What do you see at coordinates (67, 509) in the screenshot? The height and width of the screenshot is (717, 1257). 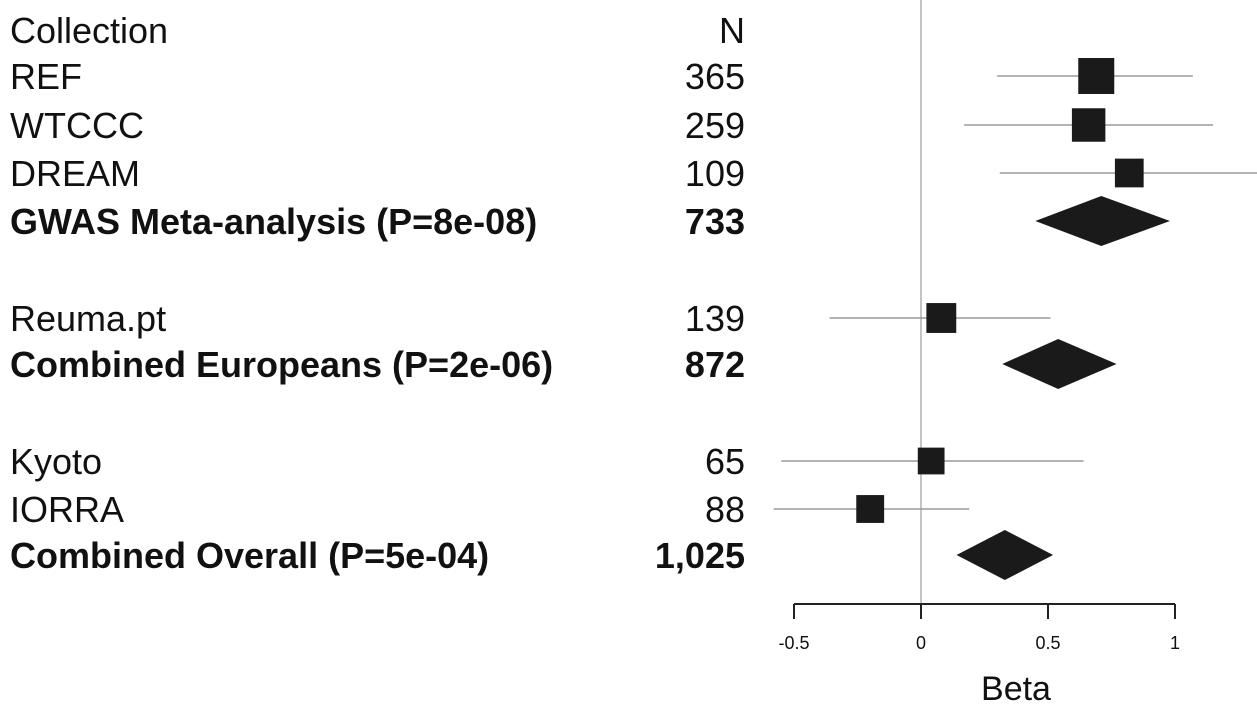 I see `row-label: IORRA` at bounding box center [67, 509].